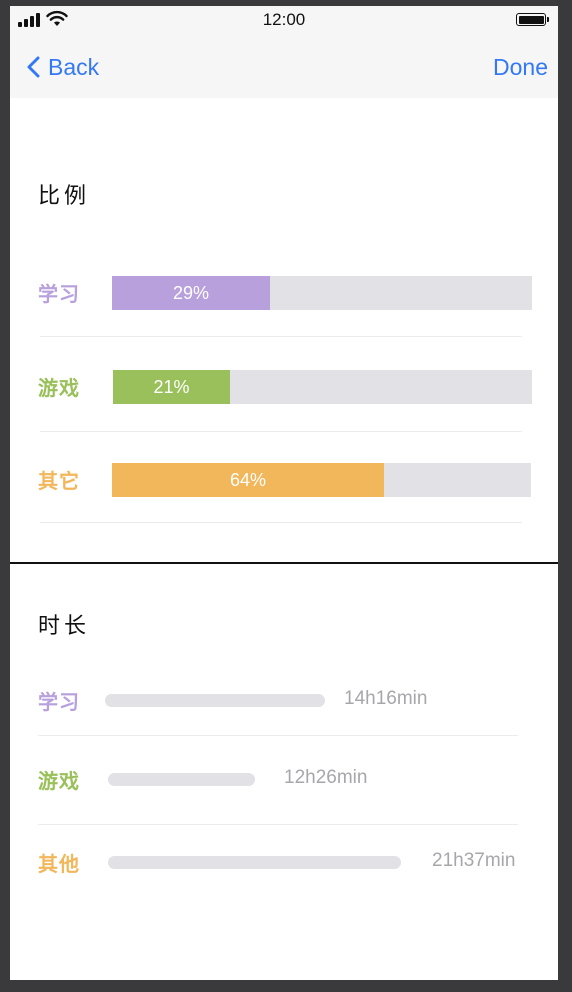  I want to click on section-divider, so click(284, 563).